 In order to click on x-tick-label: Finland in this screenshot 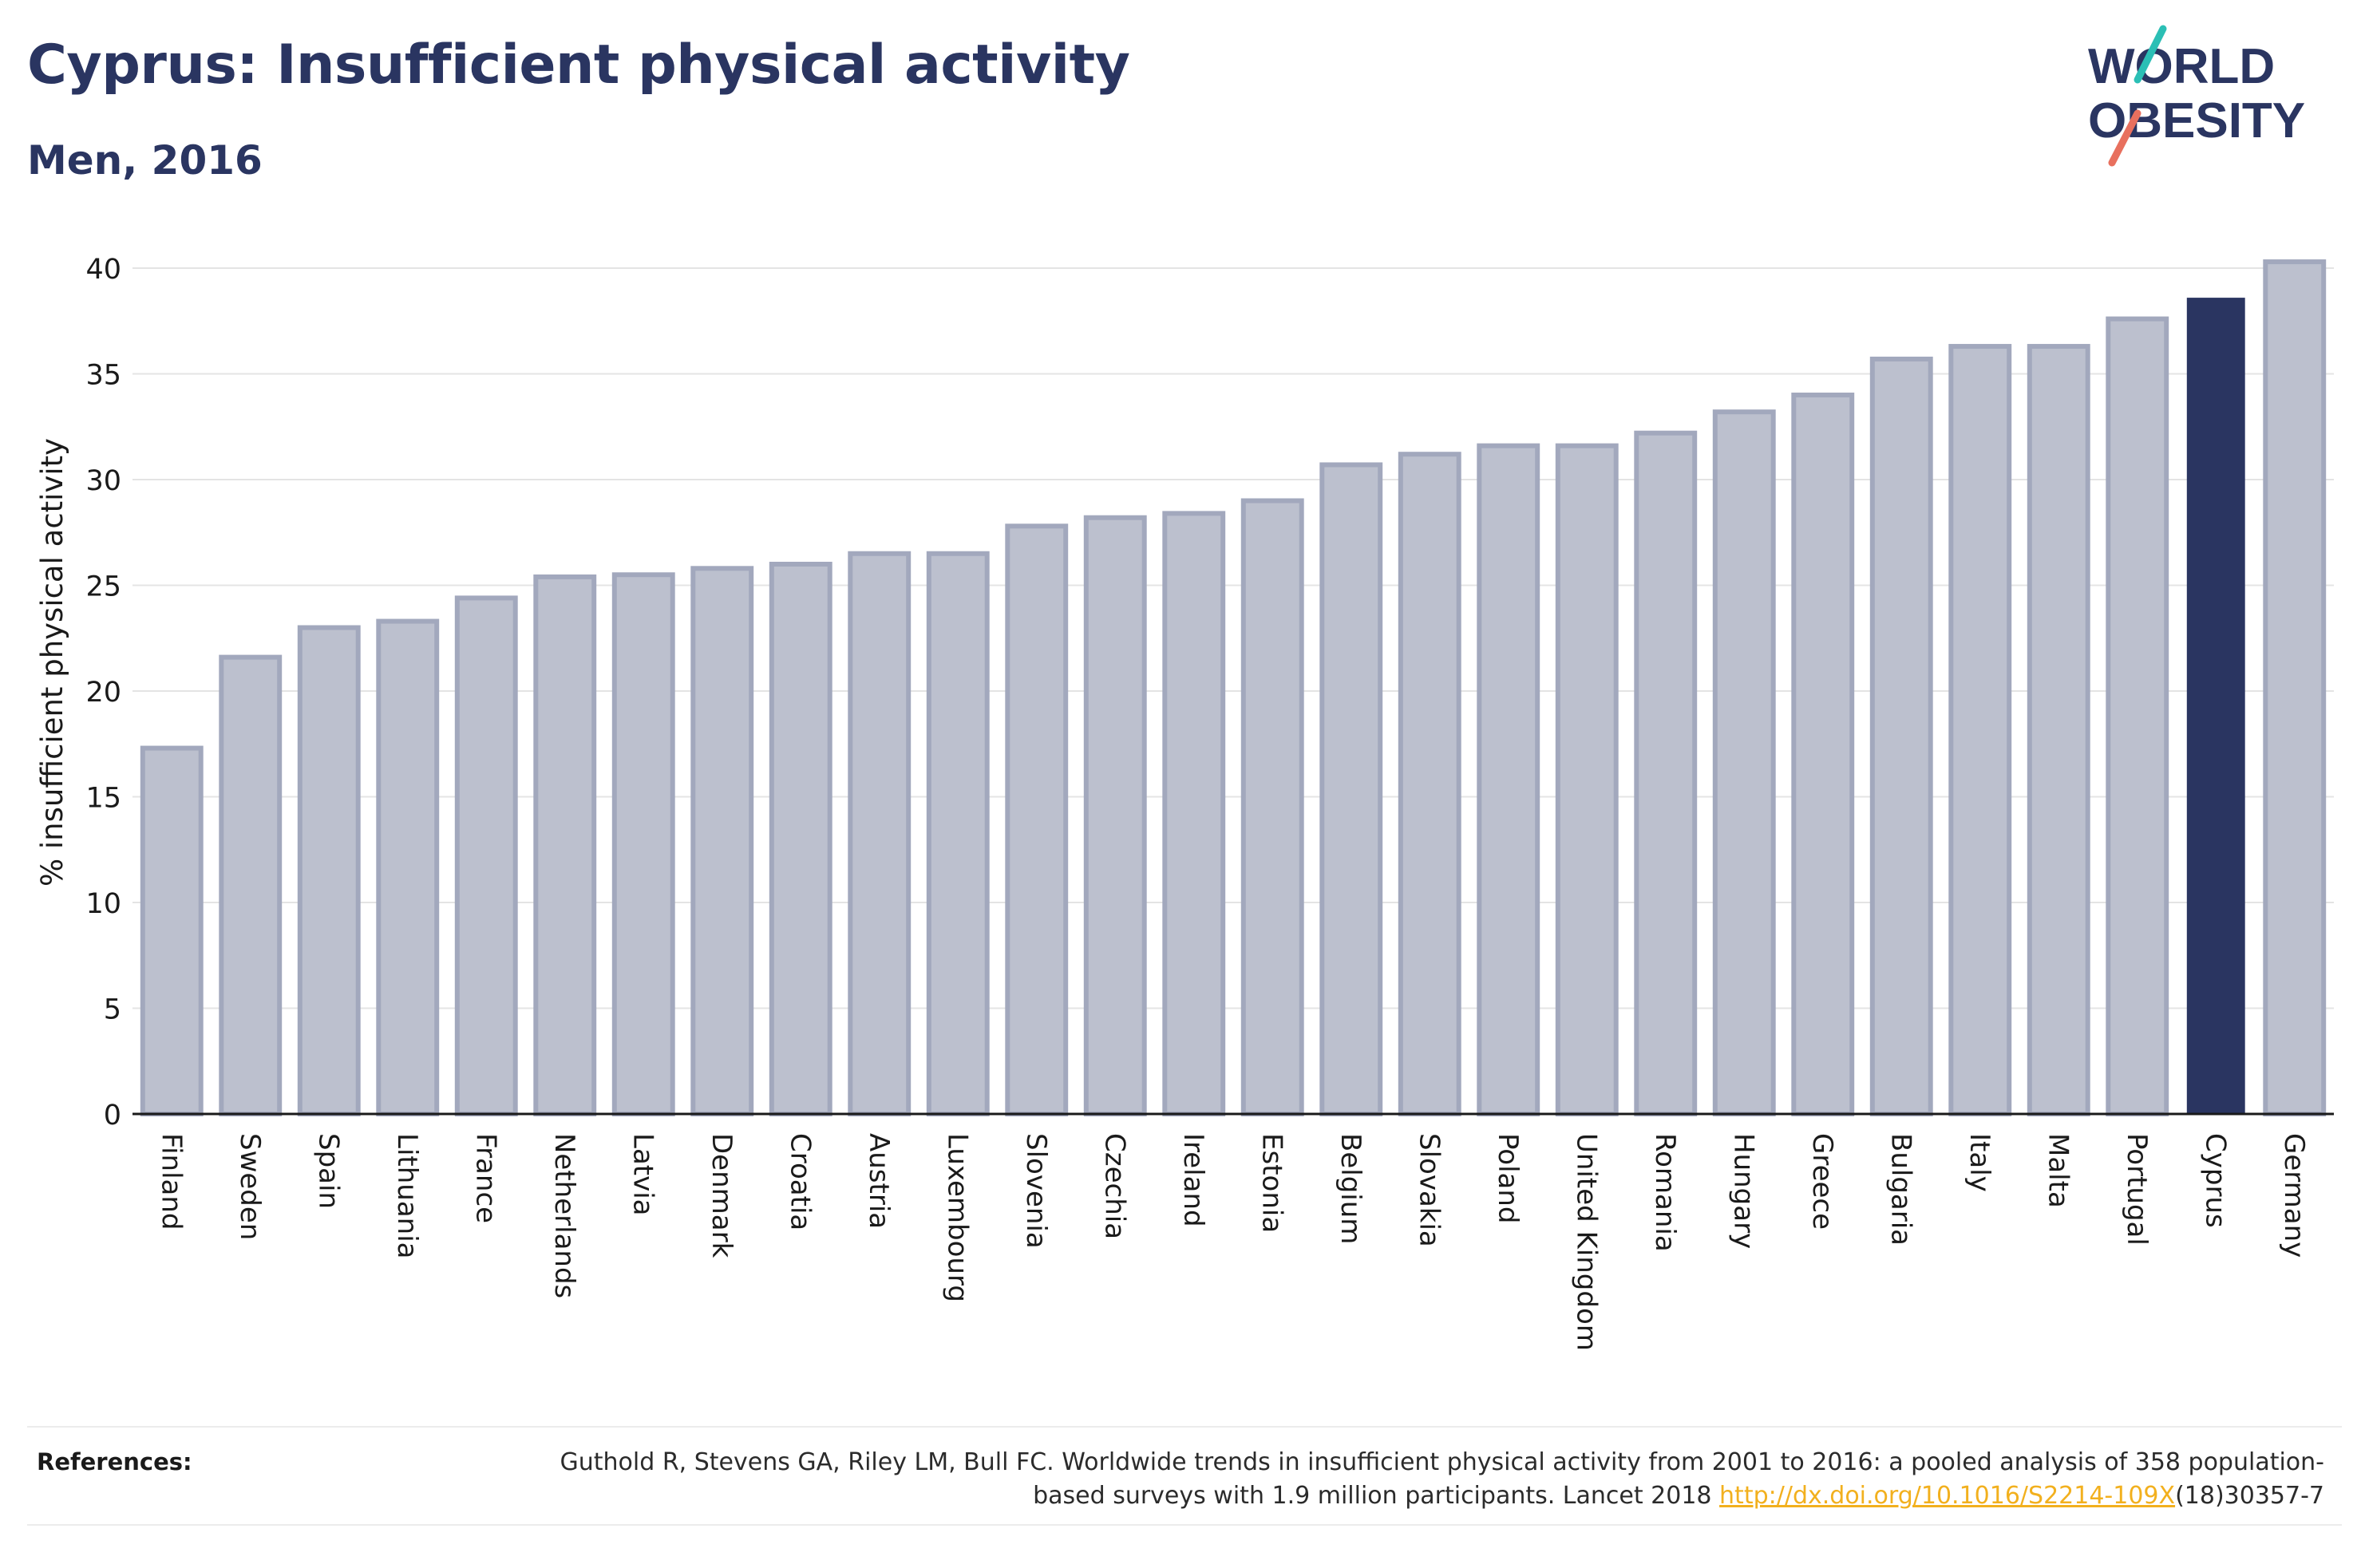, I will do `click(171, 1181)`.